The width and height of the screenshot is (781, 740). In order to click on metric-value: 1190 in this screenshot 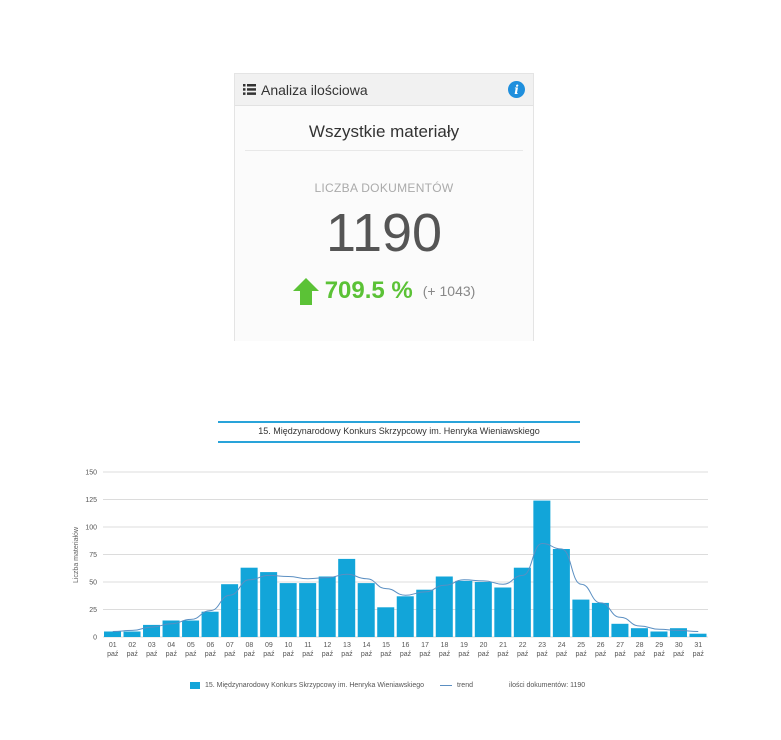, I will do `click(384, 233)`.